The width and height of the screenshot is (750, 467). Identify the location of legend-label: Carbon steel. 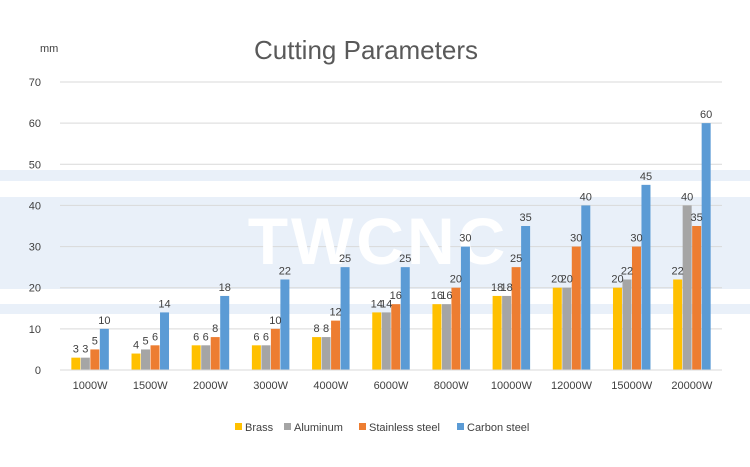
(498, 428).